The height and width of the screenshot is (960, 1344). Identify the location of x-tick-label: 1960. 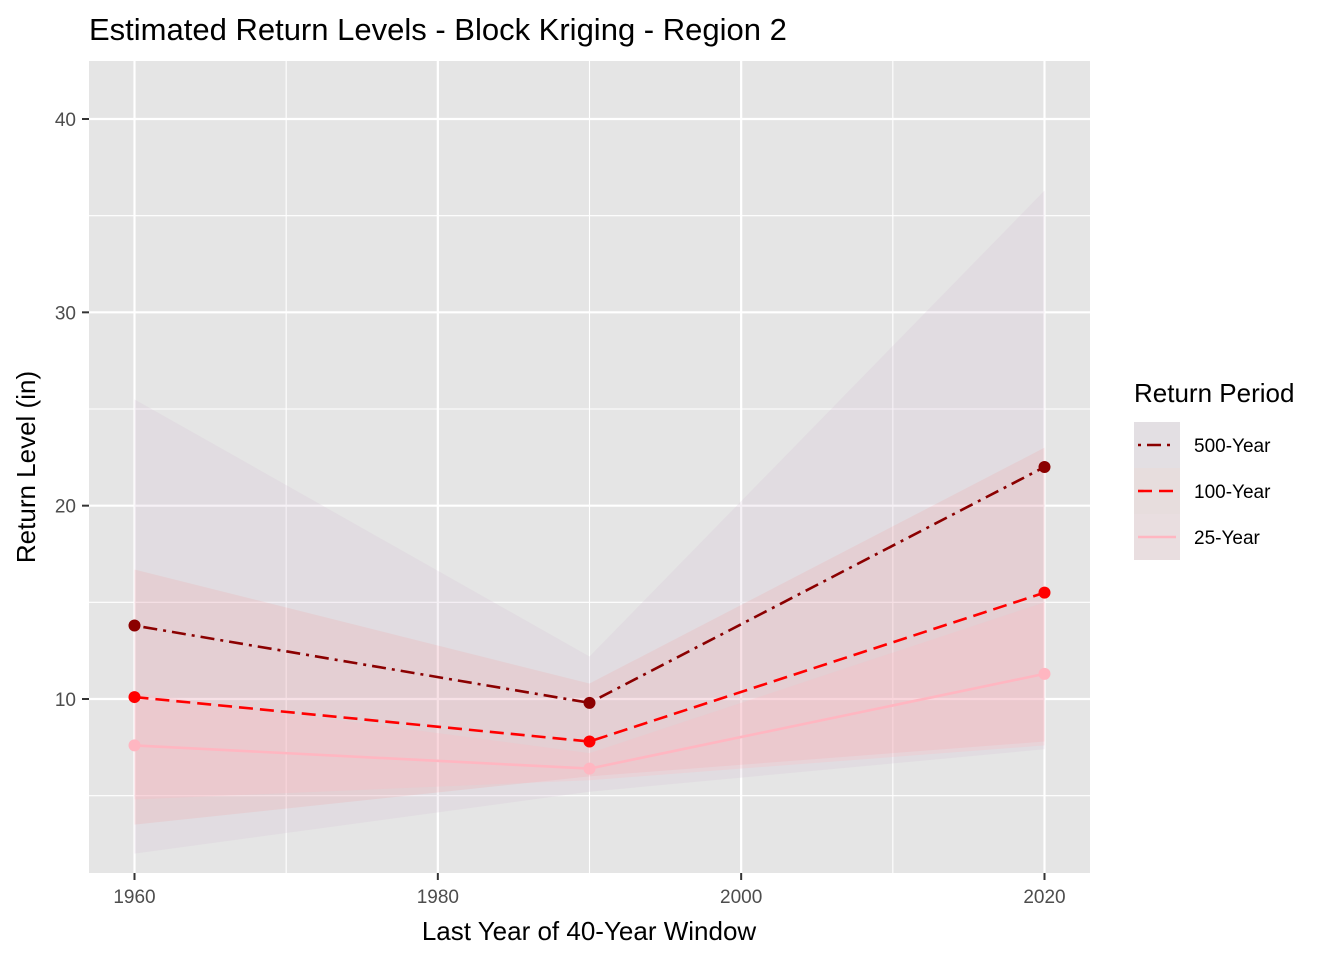
(134, 897).